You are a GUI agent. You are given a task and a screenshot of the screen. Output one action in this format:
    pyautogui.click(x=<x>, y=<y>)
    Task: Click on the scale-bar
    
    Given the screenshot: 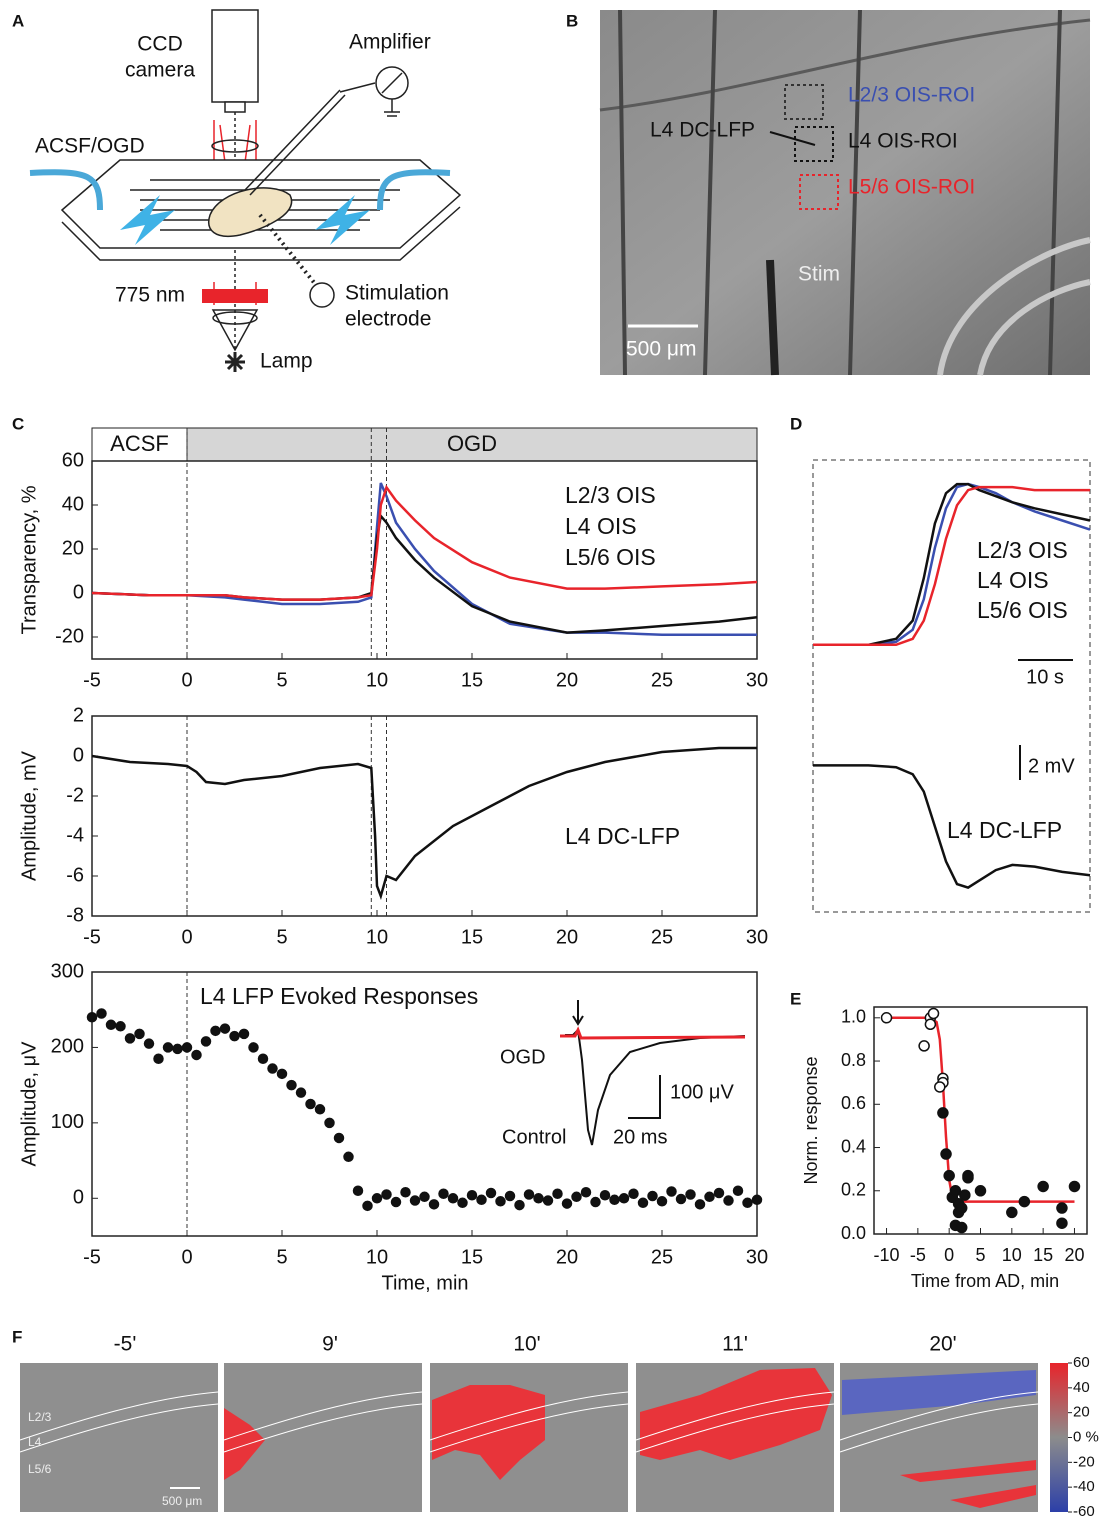 What is the action you would take?
    pyautogui.click(x=1045, y=719)
    